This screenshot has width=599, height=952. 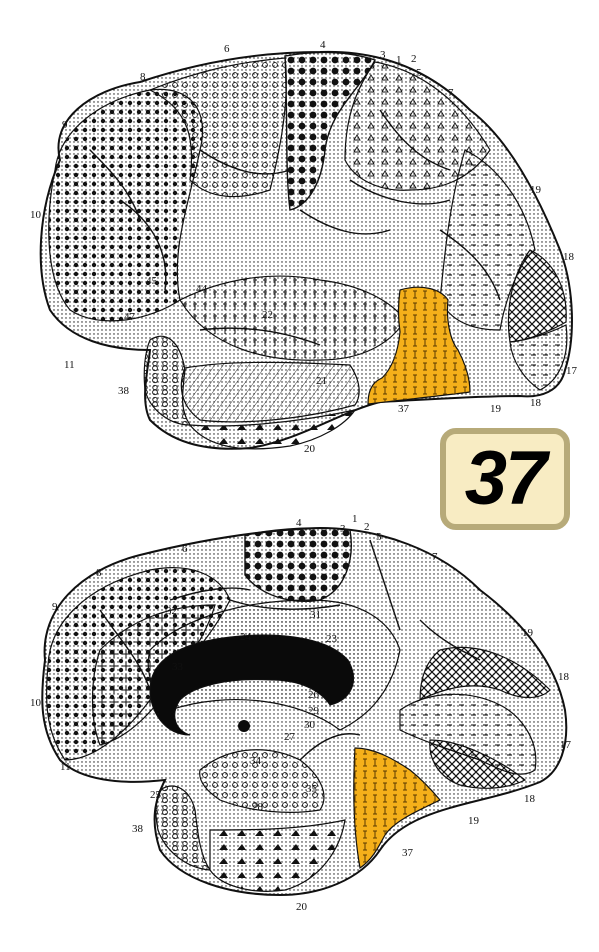 What do you see at coordinates (310, 449) in the screenshot?
I see `lat-label-20: 20` at bounding box center [310, 449].